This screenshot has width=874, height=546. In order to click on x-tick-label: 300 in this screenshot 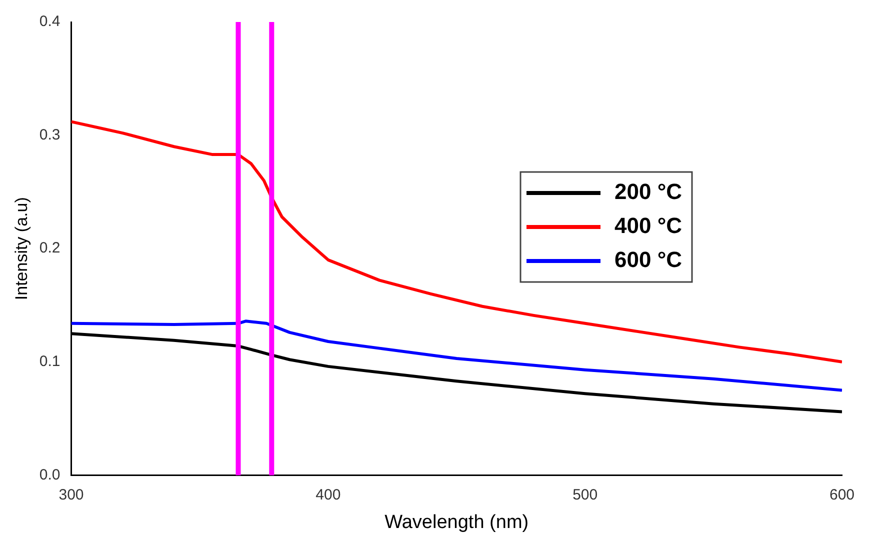, I will do `click(71, 495)`.